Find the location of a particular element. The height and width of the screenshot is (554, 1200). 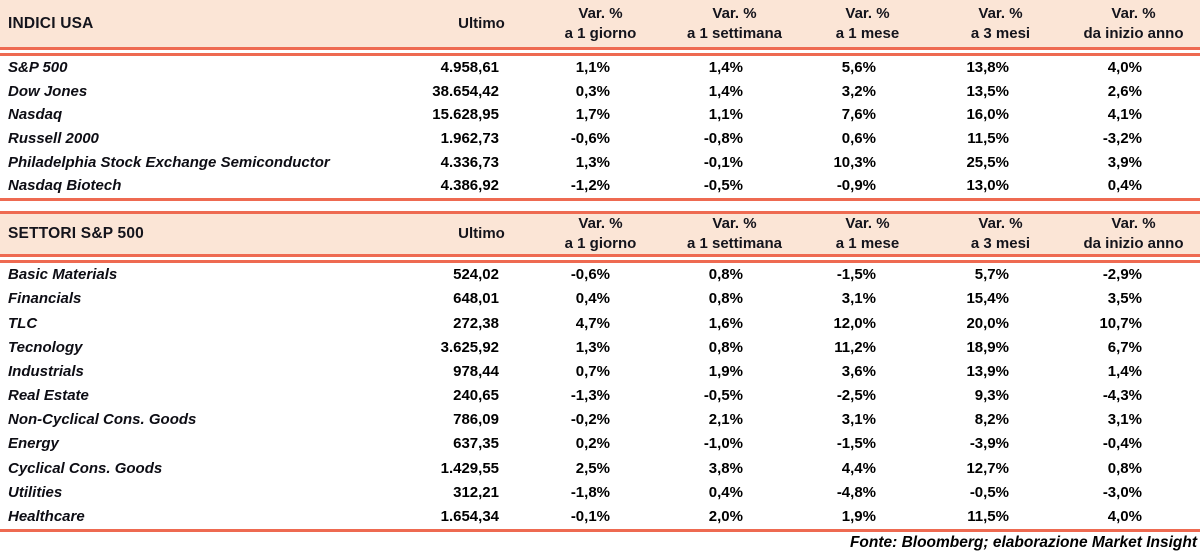

ultimo-value: 312,21 is located at coordinates (476, 492).